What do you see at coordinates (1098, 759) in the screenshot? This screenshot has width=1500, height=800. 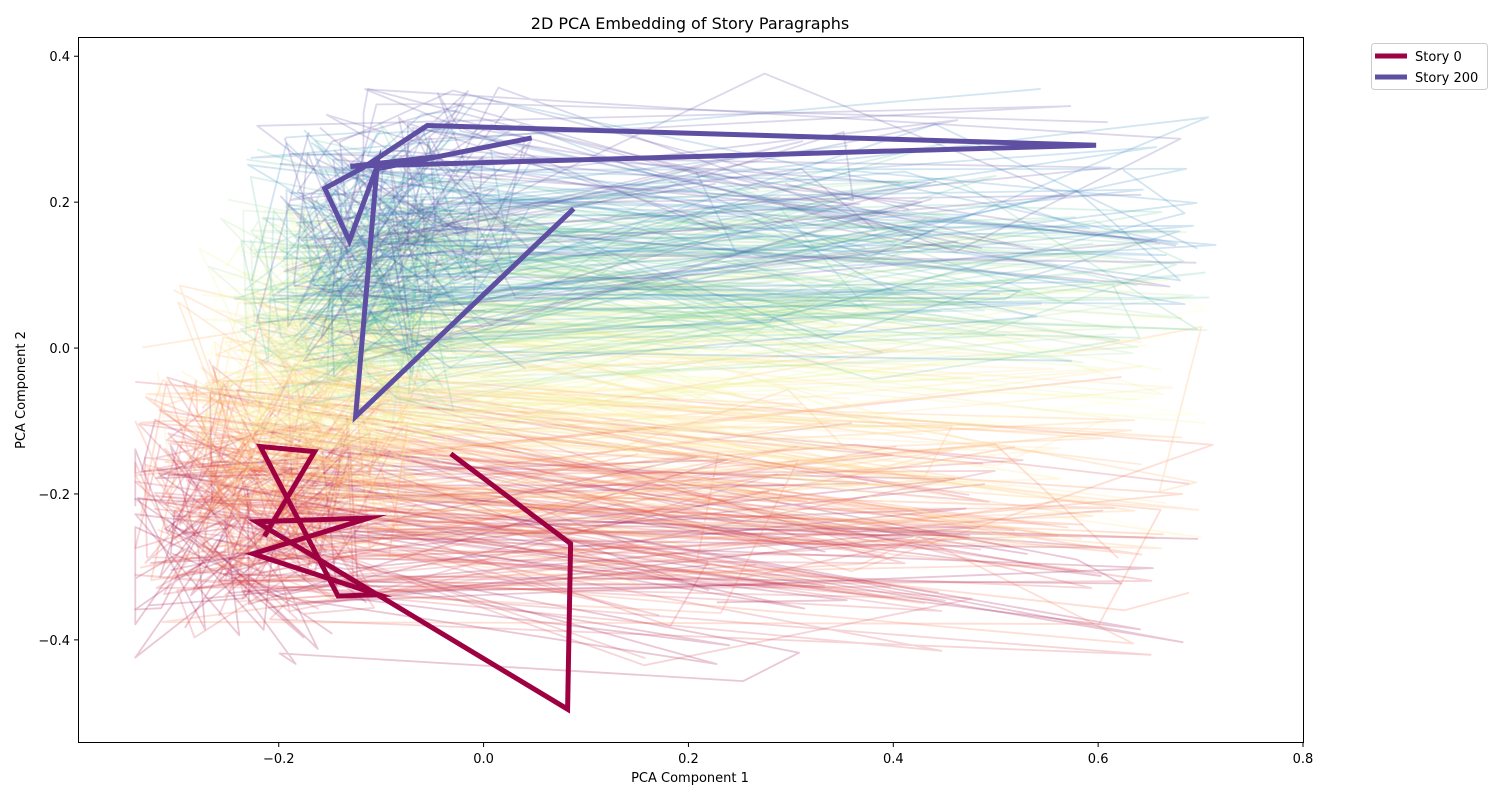 I see `x-tick-label: 0.6` at bounding box center [1098, 759].